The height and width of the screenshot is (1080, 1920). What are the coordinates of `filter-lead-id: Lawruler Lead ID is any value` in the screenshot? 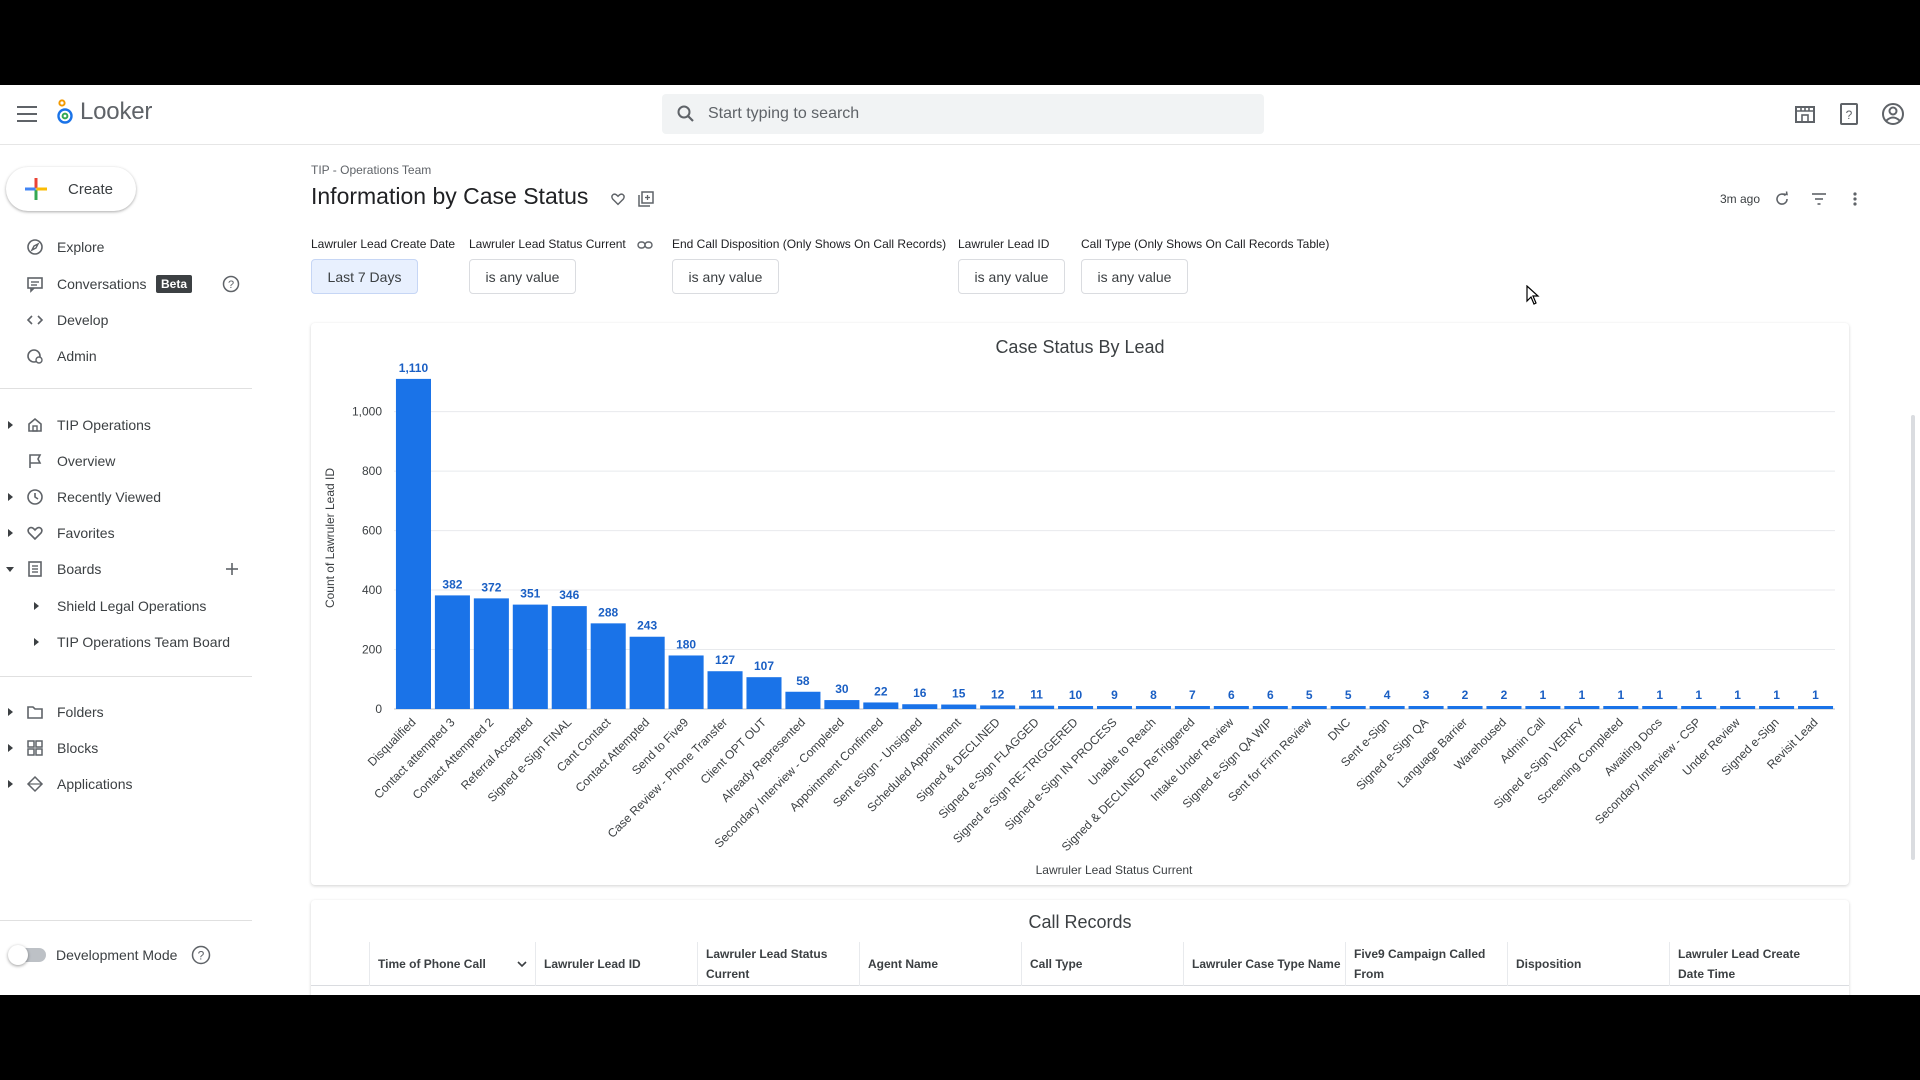 It's located at (1011, 265).